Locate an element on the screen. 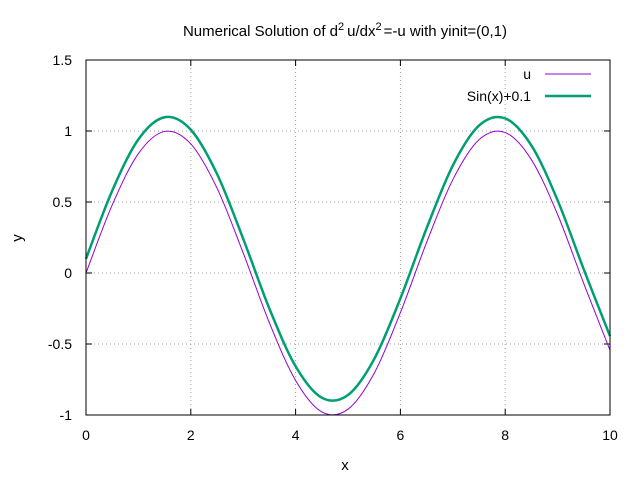  legend-entry-u-label: u is located at coordinates (527, 74).